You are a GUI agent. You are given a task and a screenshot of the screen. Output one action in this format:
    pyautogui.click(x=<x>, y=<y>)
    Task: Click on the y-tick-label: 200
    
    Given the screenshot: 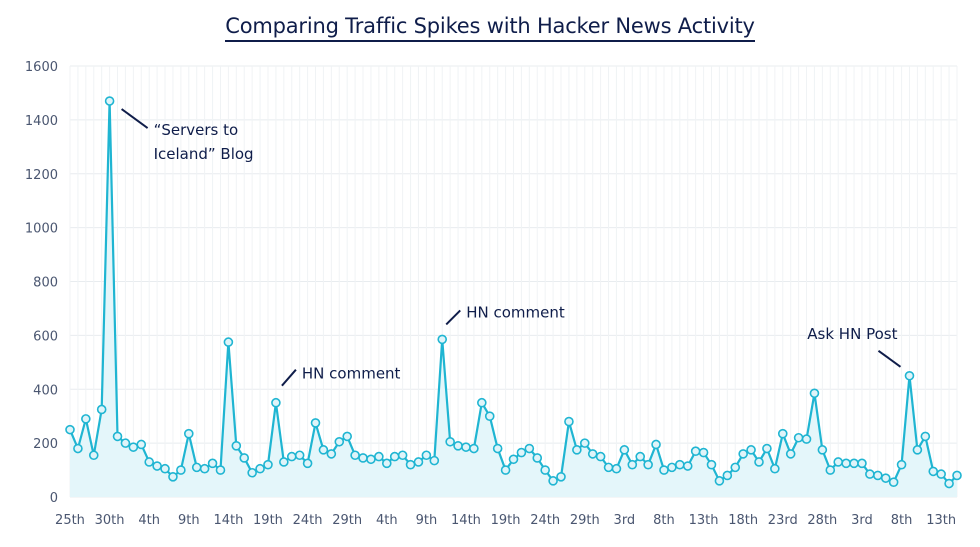 What is the action you would take?
    pyautogui.click(x=45, y=444)
    